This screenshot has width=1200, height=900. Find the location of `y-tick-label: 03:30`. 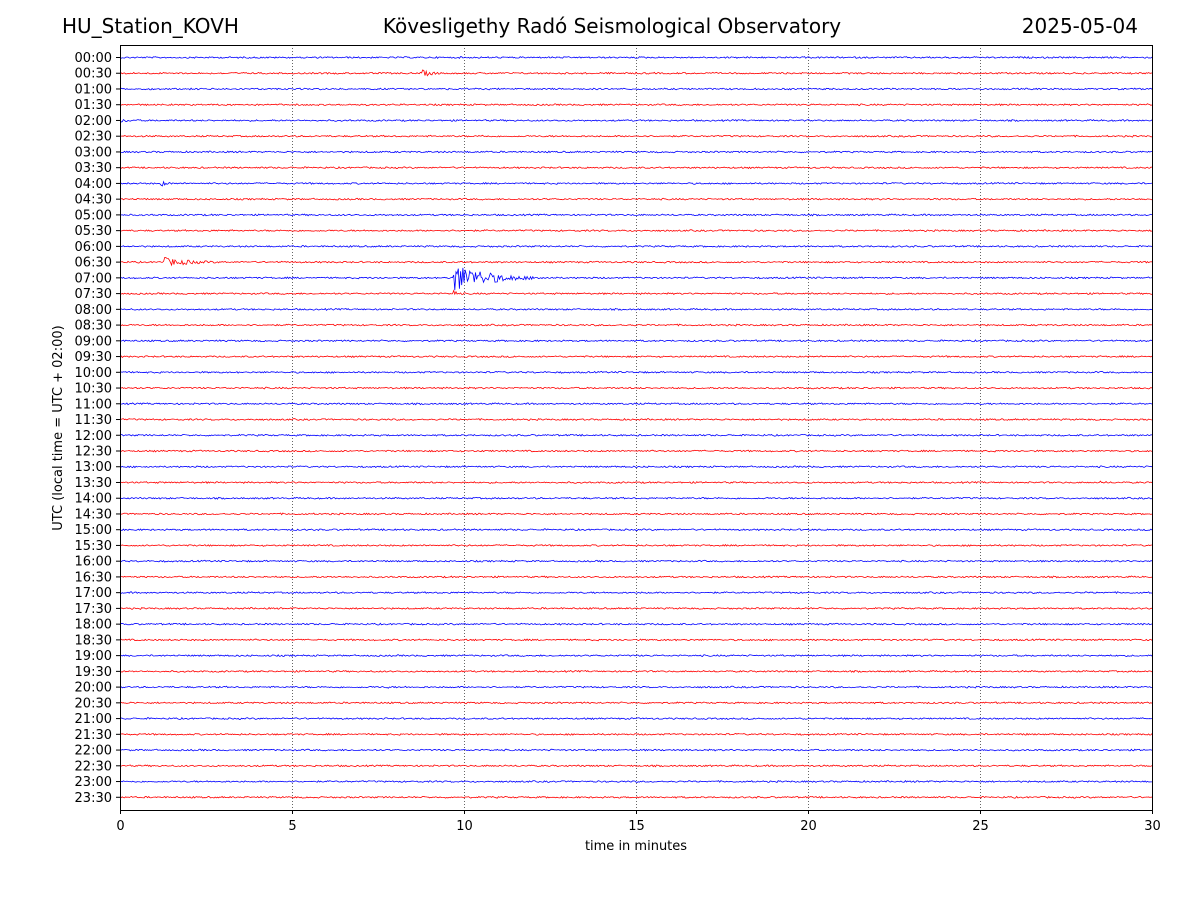

y-tick-label: 03:30 is located at coordinates (93, 168).